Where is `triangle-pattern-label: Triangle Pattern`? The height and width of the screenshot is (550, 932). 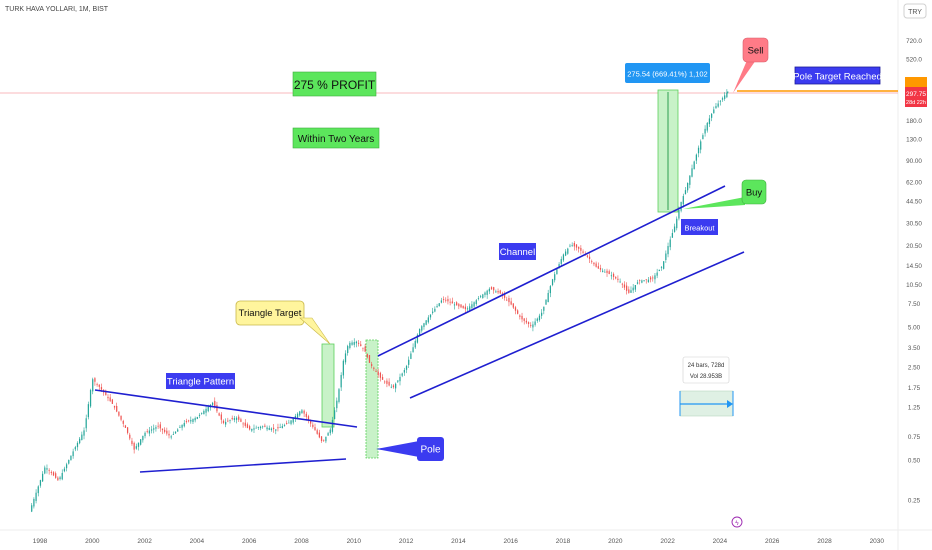
triangle-pattern-label: Triangle Pattern is located at coordinates (200, 382).